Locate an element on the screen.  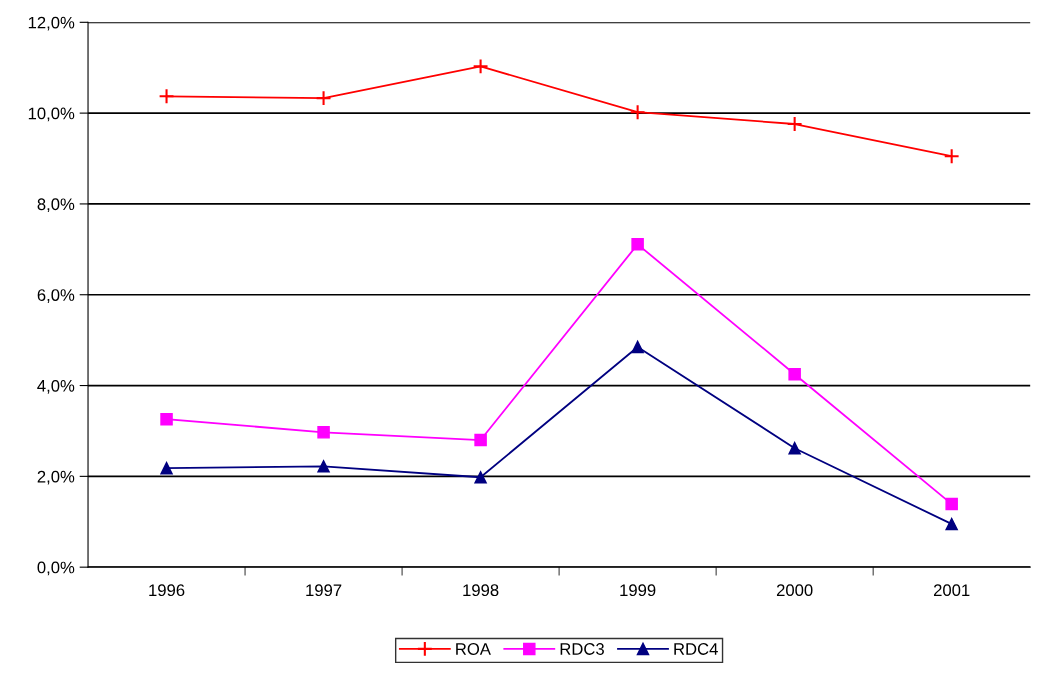
x-tick-label: 2001 is located at coordinates (951, 590).